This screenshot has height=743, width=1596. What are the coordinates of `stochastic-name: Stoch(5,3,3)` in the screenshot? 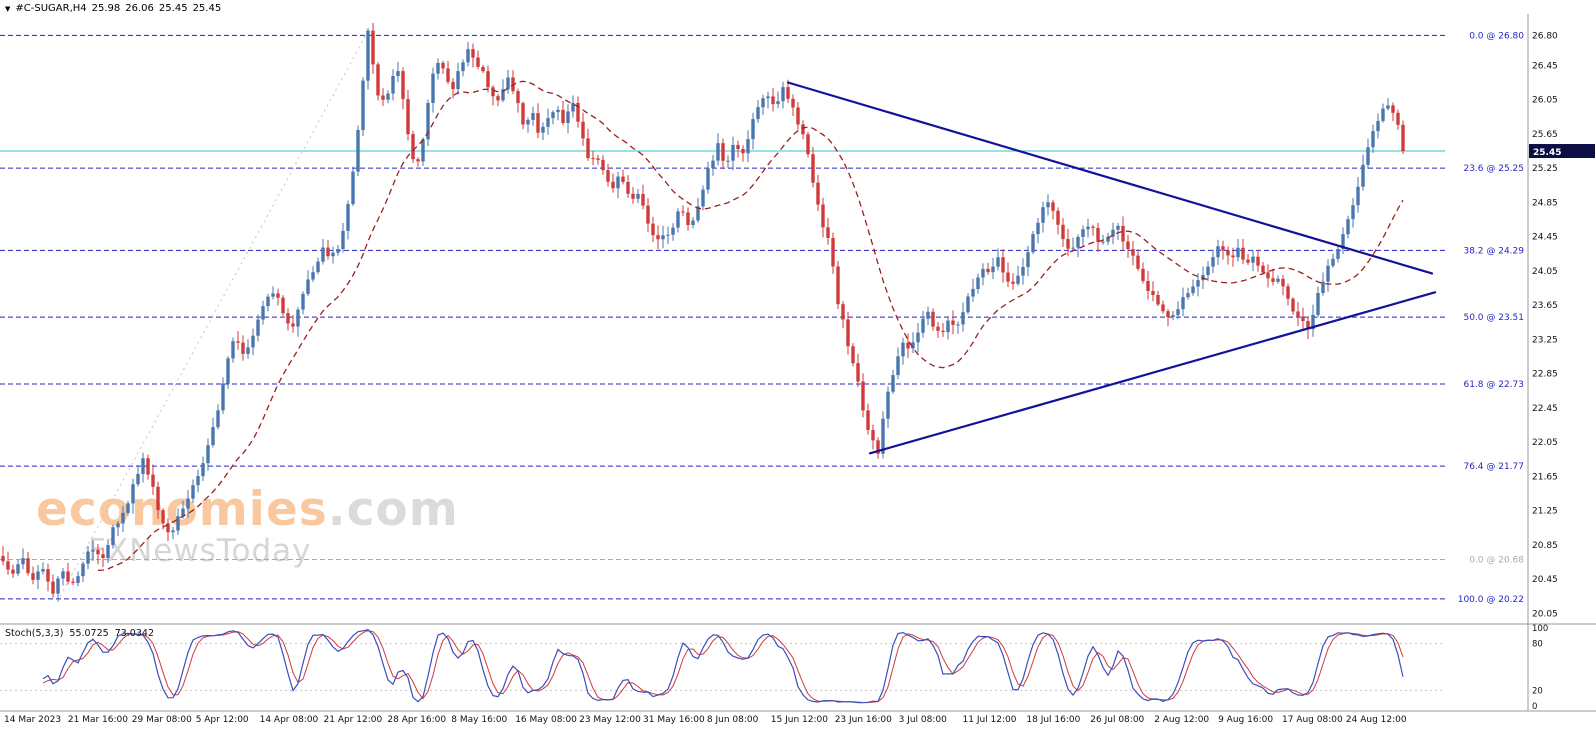 It's located at (34, 633).